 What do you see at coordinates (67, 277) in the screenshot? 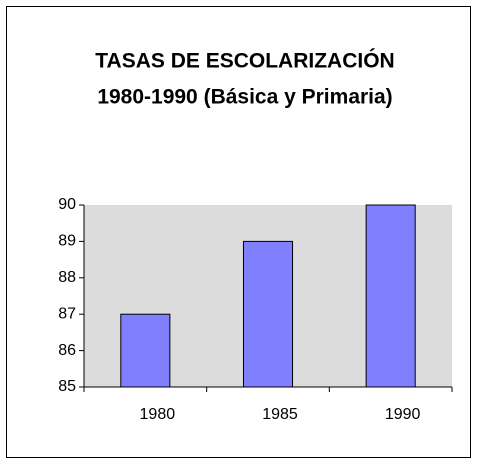
I see `y-tick-label: 88` at bounding box center [67, 277].